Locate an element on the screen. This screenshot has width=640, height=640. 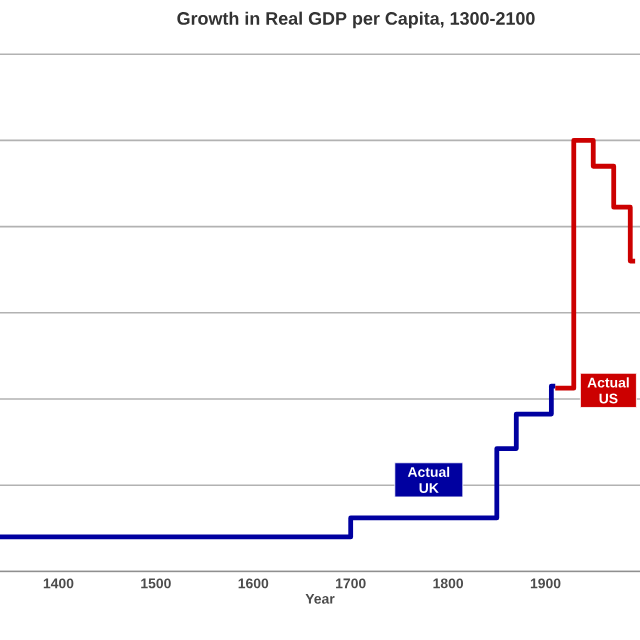
chart-title: Growth in Real GDP per Capita, 1300-2100 is located at coordinates (356, 20).